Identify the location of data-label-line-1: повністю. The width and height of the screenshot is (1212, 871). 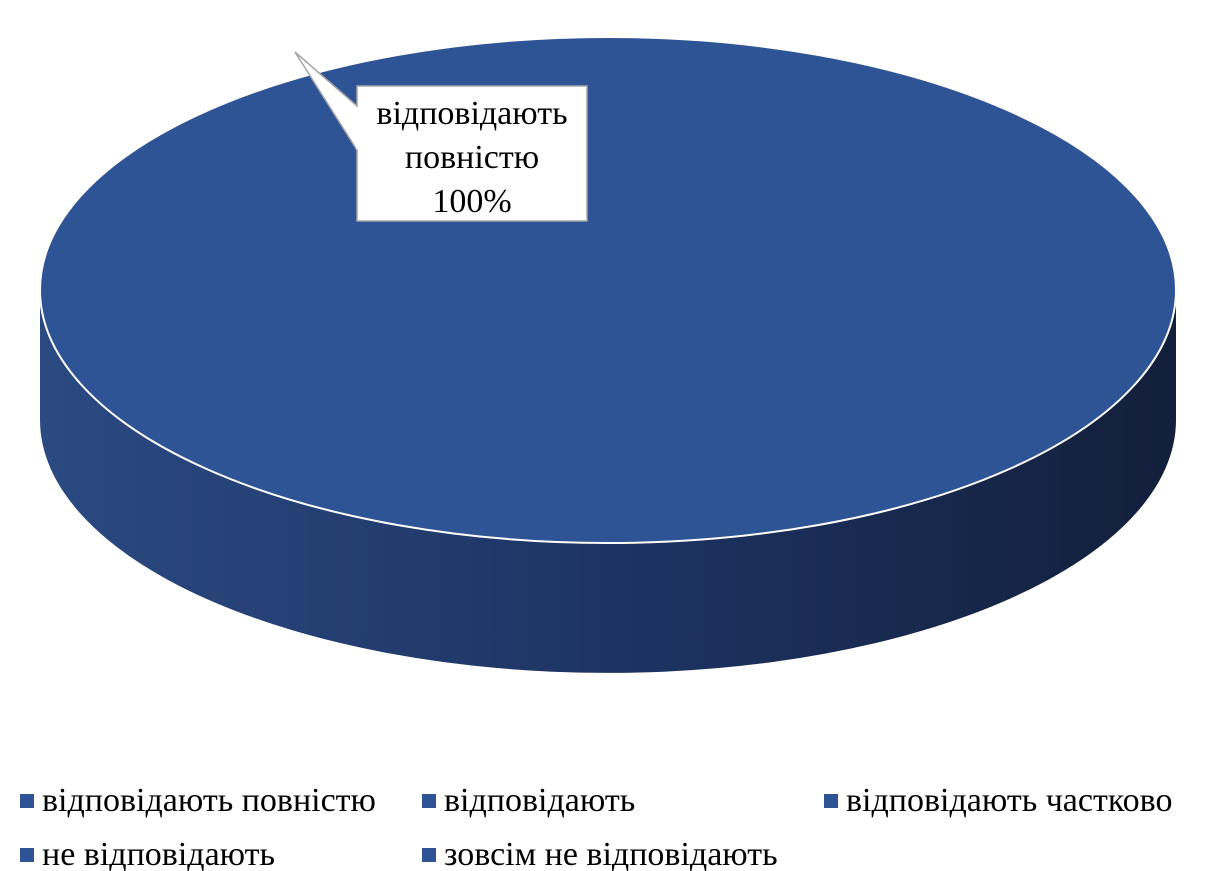
(472, 157).